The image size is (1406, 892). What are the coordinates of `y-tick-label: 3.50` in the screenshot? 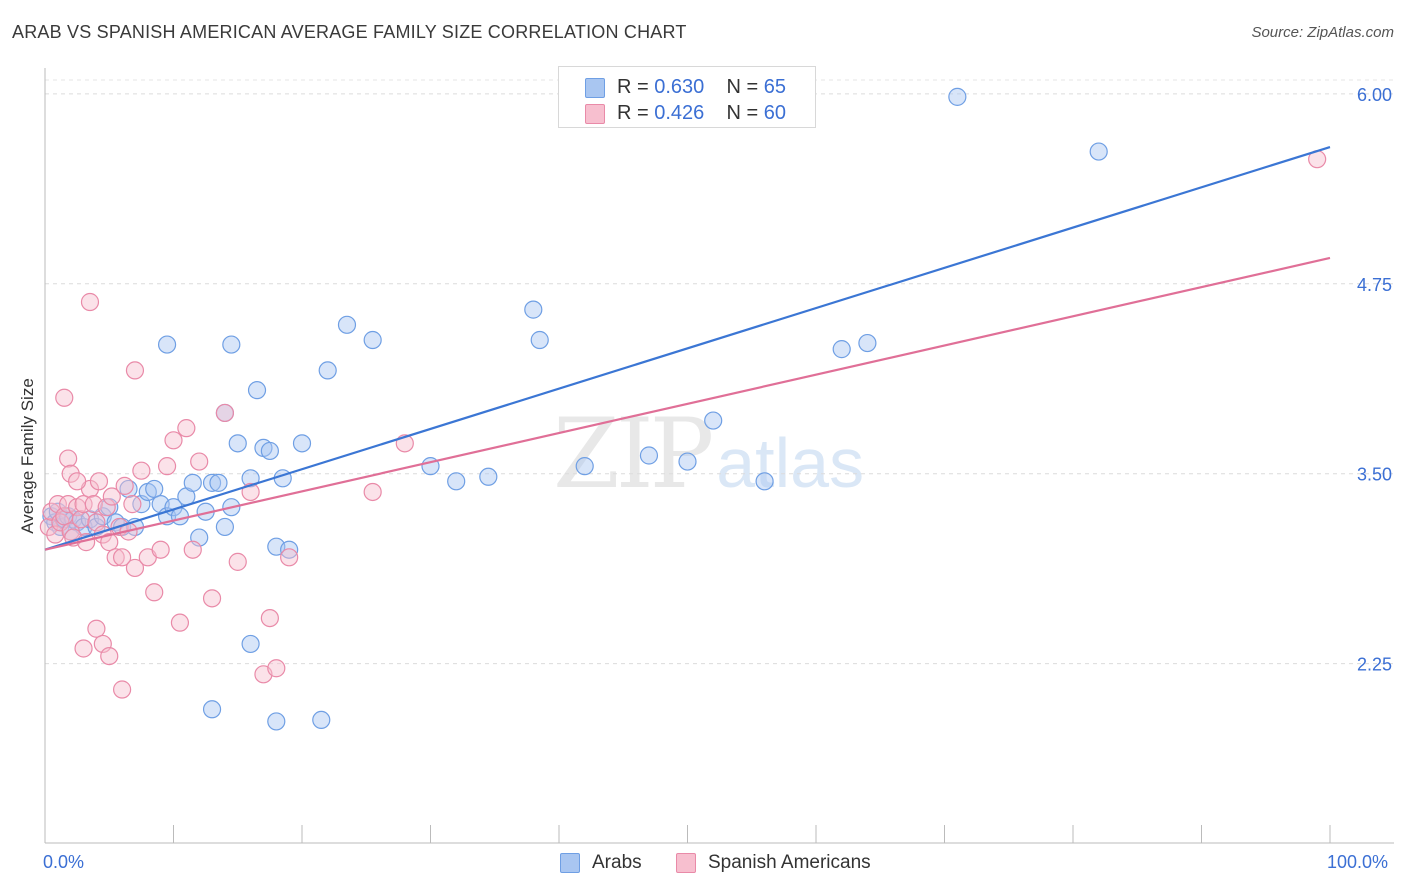 It's located at (1374, 475).